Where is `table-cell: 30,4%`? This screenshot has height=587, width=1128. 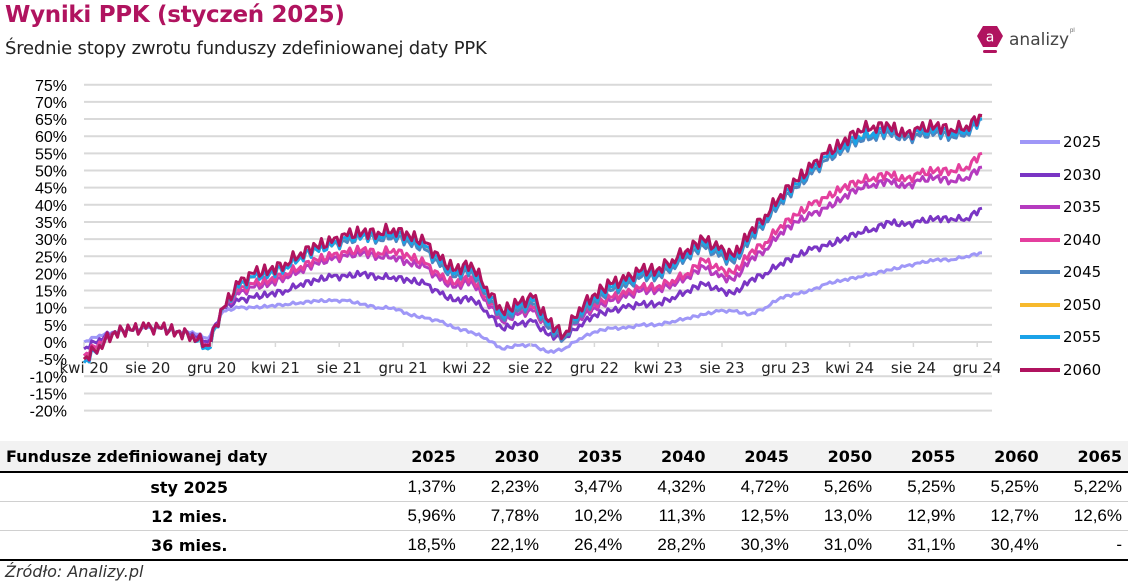 table-cell: 30,4% is located at coordinates (1003, 545).